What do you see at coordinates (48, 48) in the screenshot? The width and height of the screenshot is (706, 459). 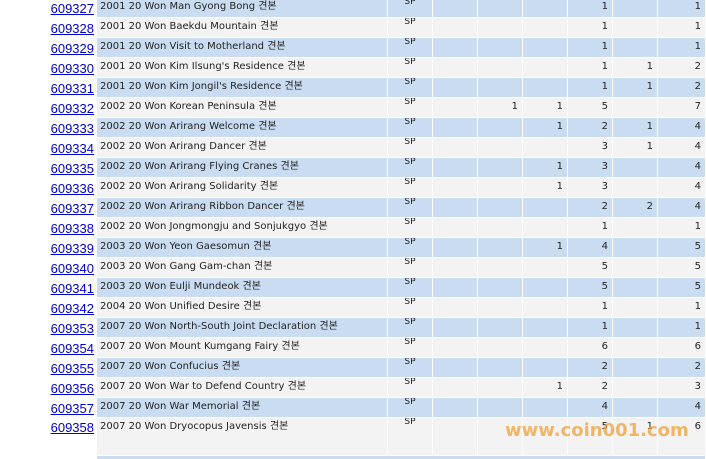 I see `coin-id-link: 609329` at bounding box center [48, 48].